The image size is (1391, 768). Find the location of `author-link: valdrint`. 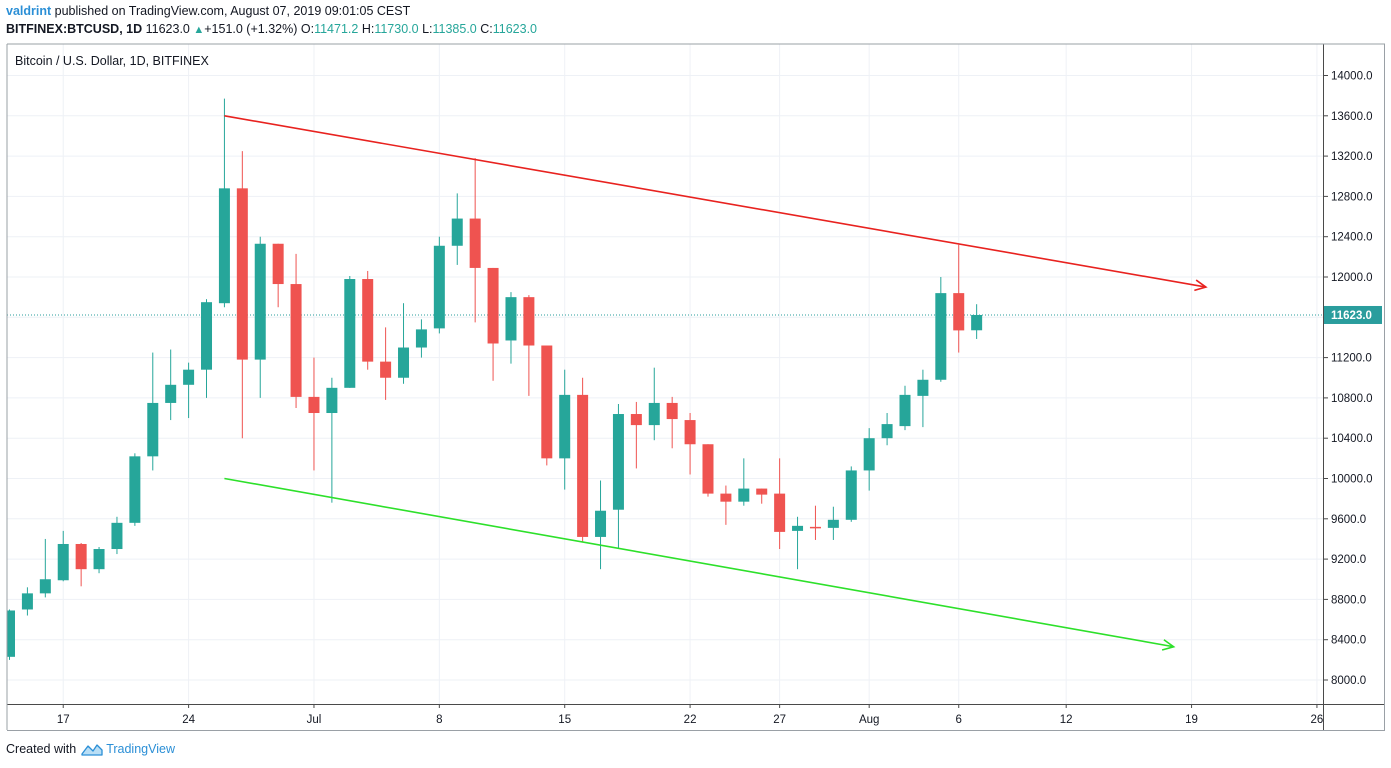

author-link: valdrint is located at coordinates (29, 11).